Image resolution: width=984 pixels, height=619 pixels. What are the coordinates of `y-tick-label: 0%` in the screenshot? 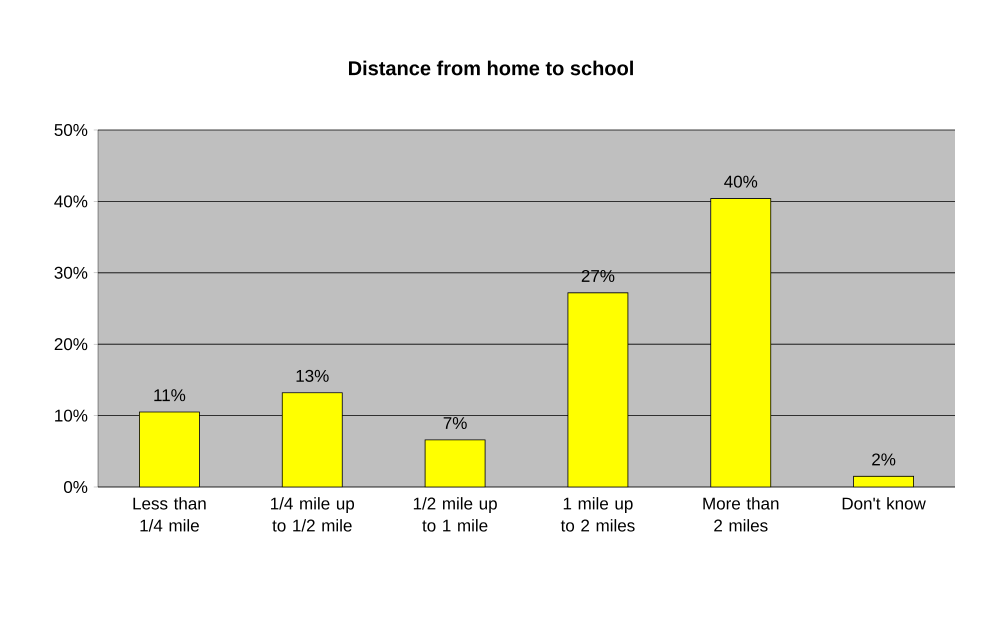 It's located at (76, 487).